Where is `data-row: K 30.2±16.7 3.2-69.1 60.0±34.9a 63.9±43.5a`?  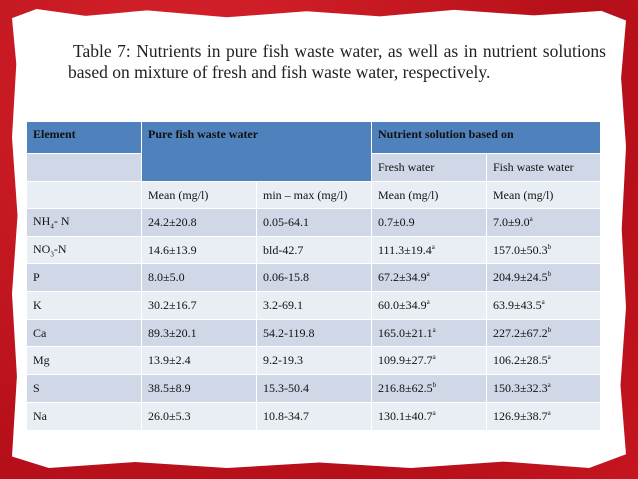 data-row: K 30.2±16.7 3.2-69.1 60.0±34.9a 63.9±43.5a is located at coordinates (314, 305).